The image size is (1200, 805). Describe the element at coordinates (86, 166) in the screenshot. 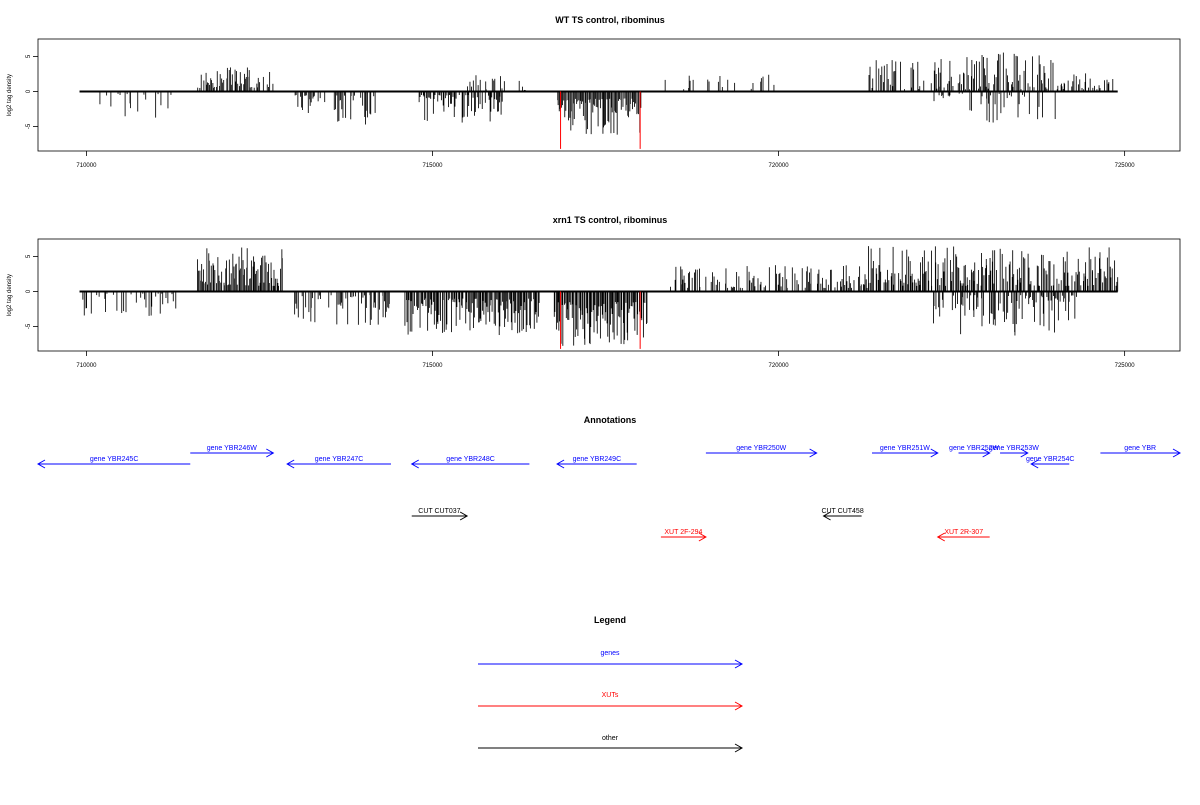

I see `wt-x-tick-label: 710000` at that location.